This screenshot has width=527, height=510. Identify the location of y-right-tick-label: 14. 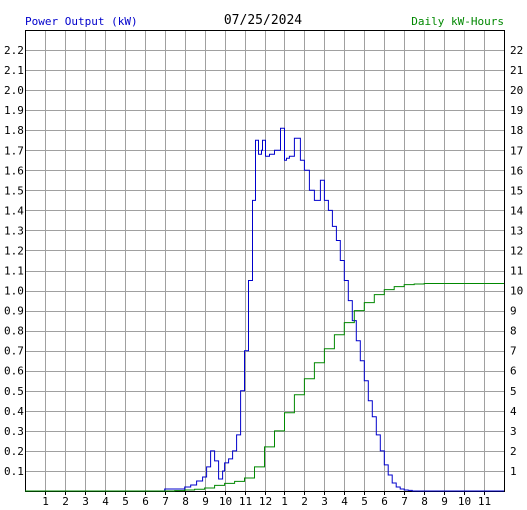
(517, 210).